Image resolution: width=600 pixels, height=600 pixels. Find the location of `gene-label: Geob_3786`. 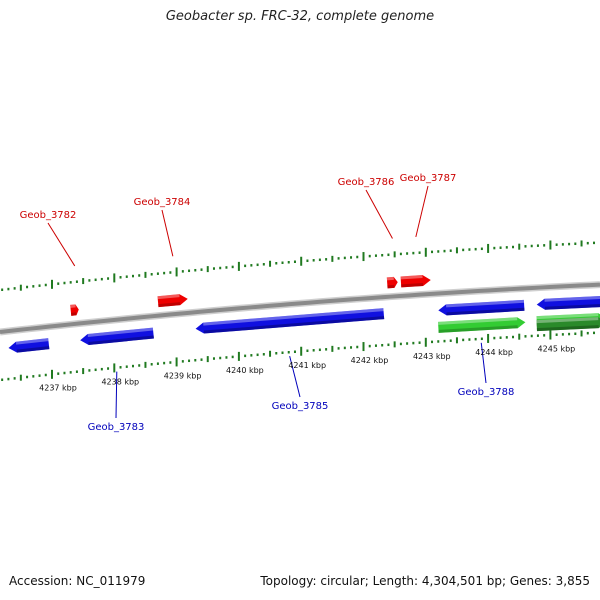

gene-label: Geob_3786 is located at coordinates (366, 182).